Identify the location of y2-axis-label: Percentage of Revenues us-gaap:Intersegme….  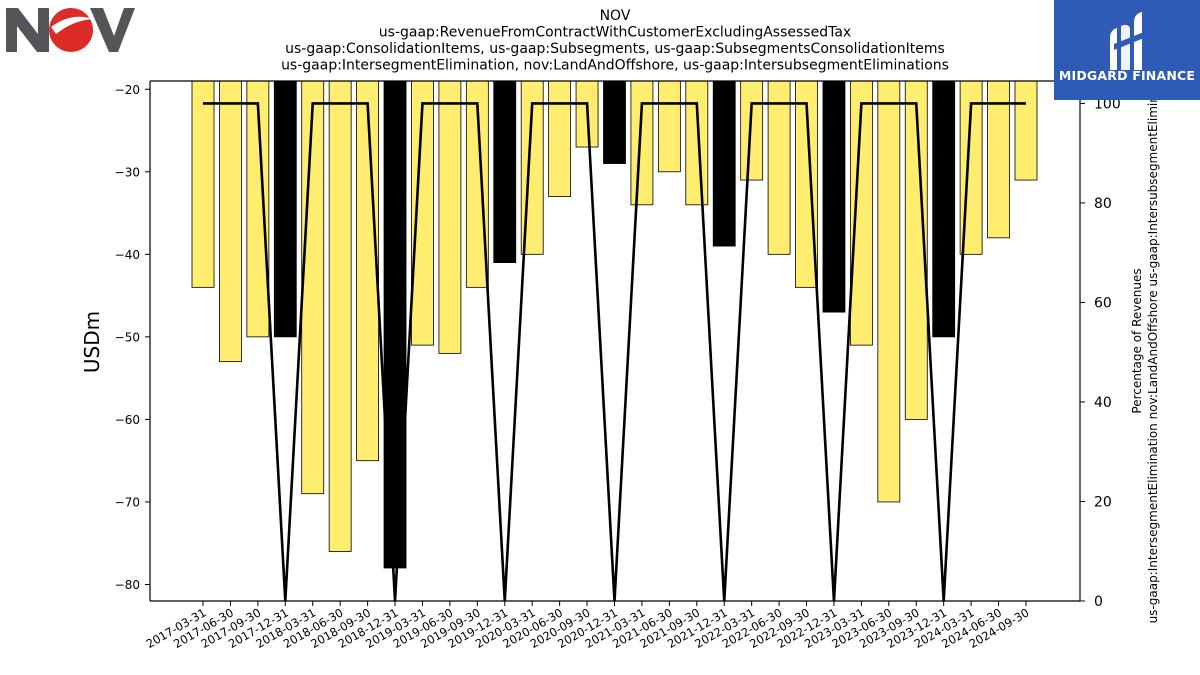
(1145, 341).